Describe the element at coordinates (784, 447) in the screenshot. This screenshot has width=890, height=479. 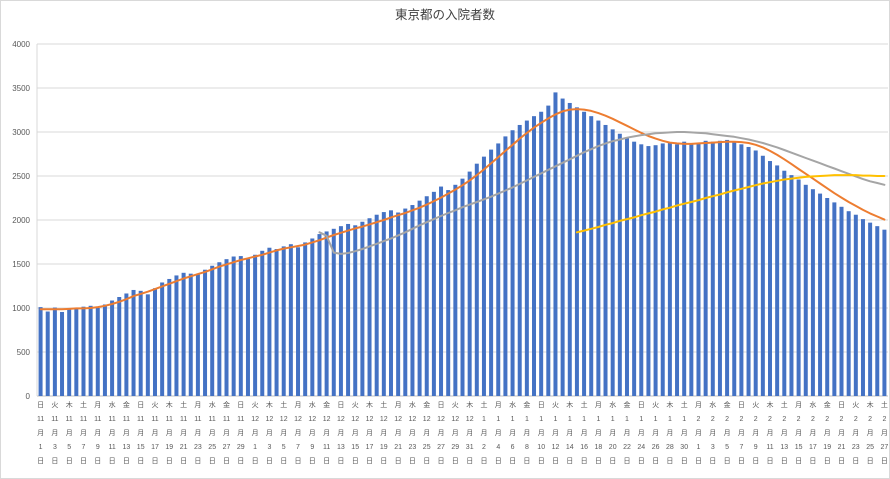
I see `svg-text: 13` at that location.